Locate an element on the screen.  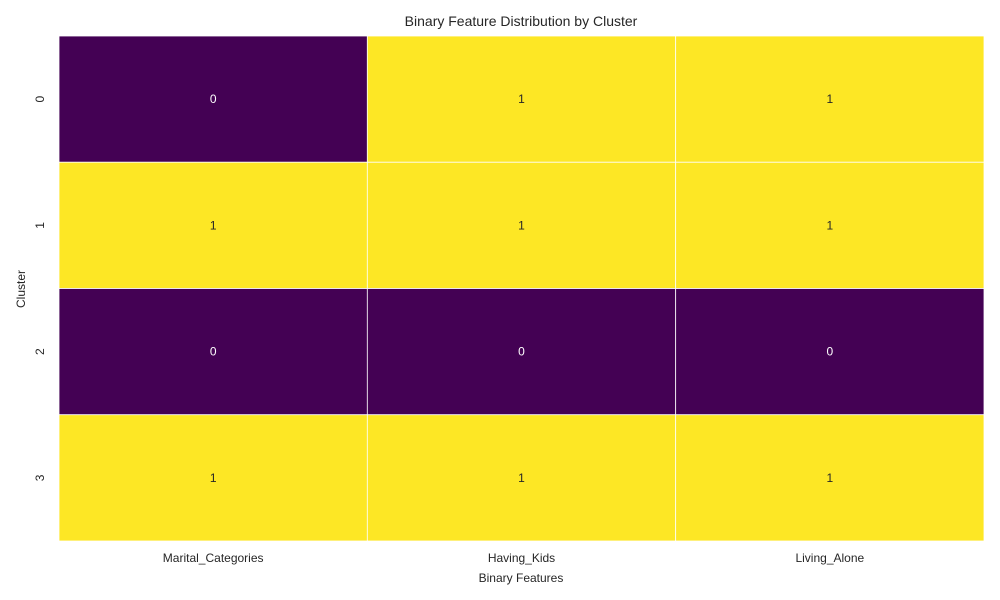
y-axis-label: Cluster is located at coordinates (21, 289).